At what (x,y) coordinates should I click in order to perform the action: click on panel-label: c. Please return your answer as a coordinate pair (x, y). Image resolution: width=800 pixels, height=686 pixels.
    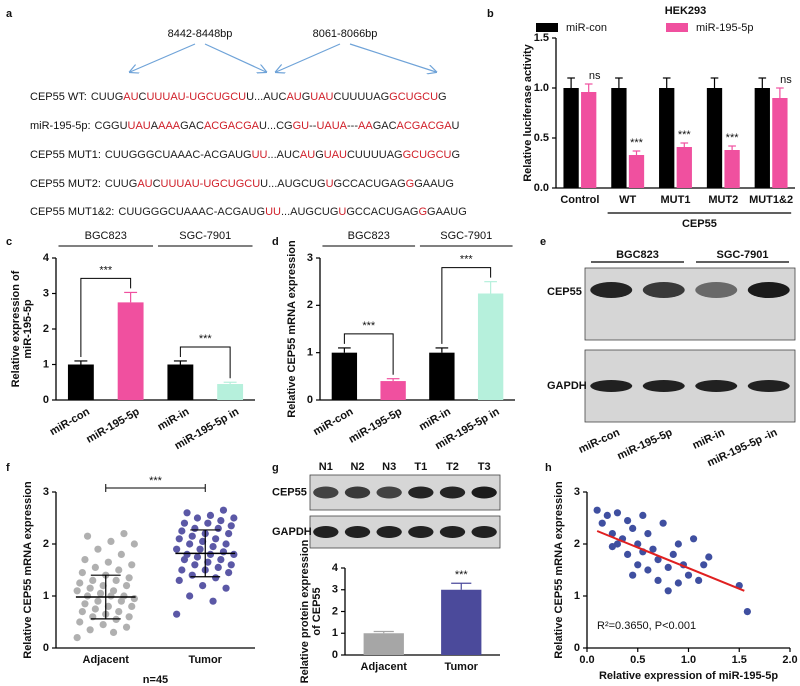
    Looking at the image, I should click on (9, 242).